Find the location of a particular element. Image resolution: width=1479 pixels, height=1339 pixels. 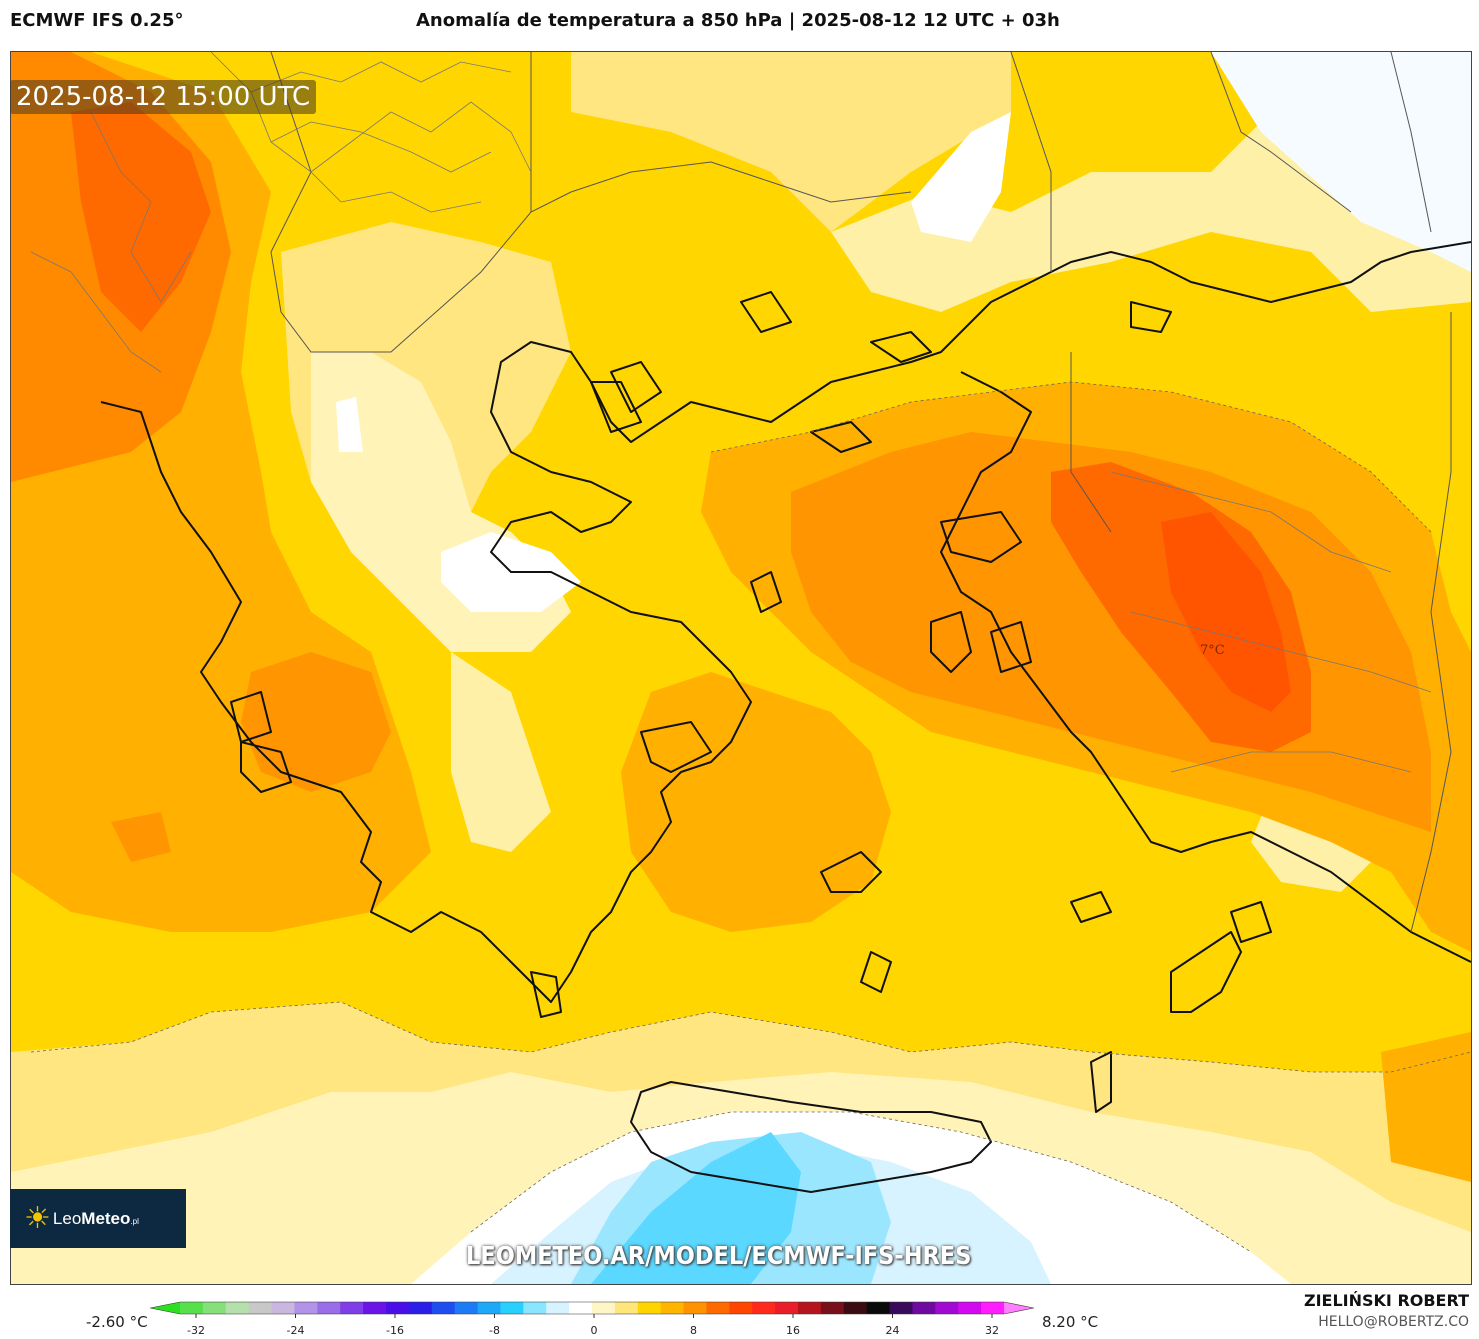

author-email: HELLO@ROBERTZ.CO is located at coordinates (1393, 1322).